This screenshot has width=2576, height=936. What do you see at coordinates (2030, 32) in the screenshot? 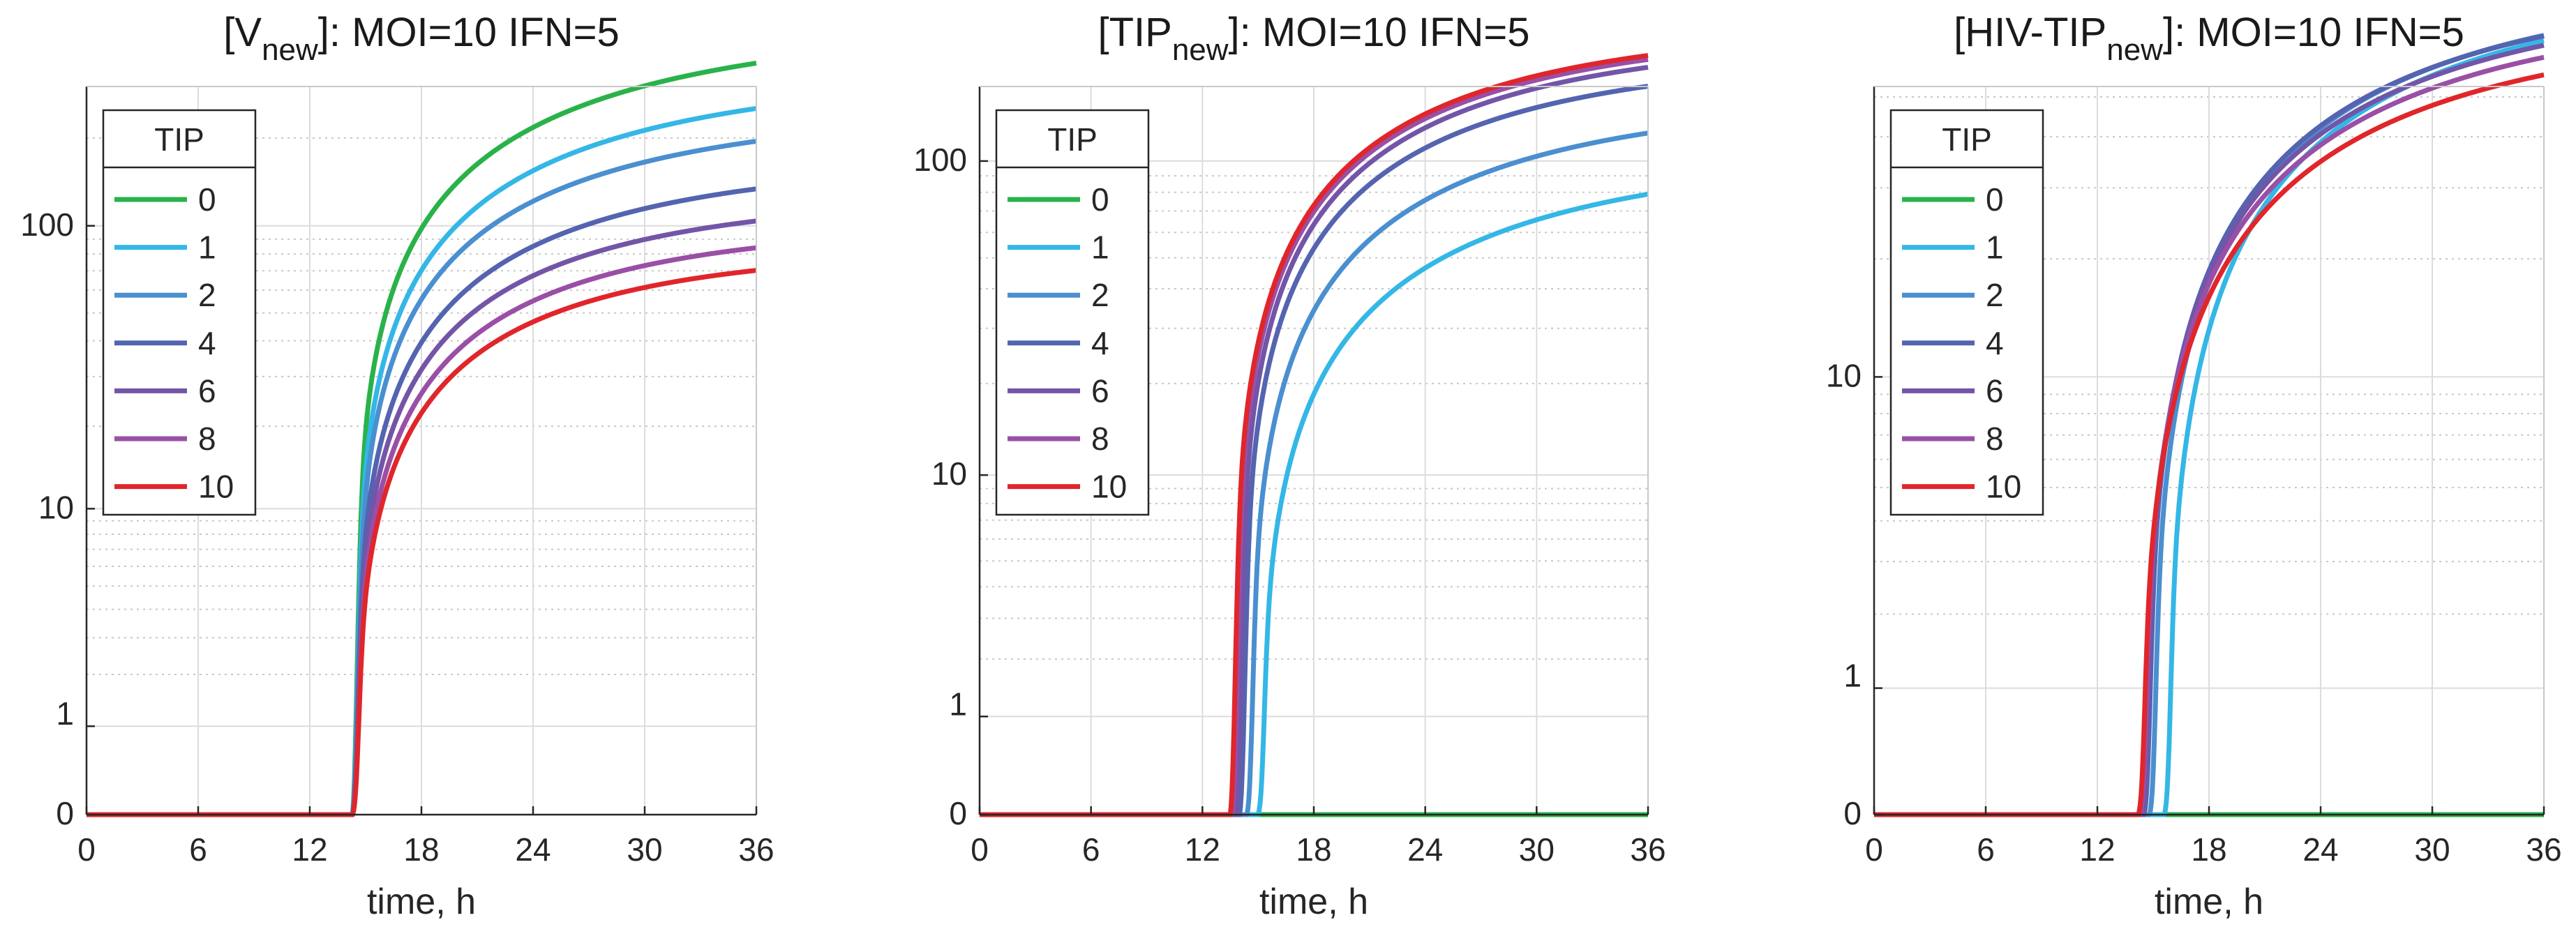
I see `chart-title-main: [HIV-TIP` at bounding box center [2030, 32].